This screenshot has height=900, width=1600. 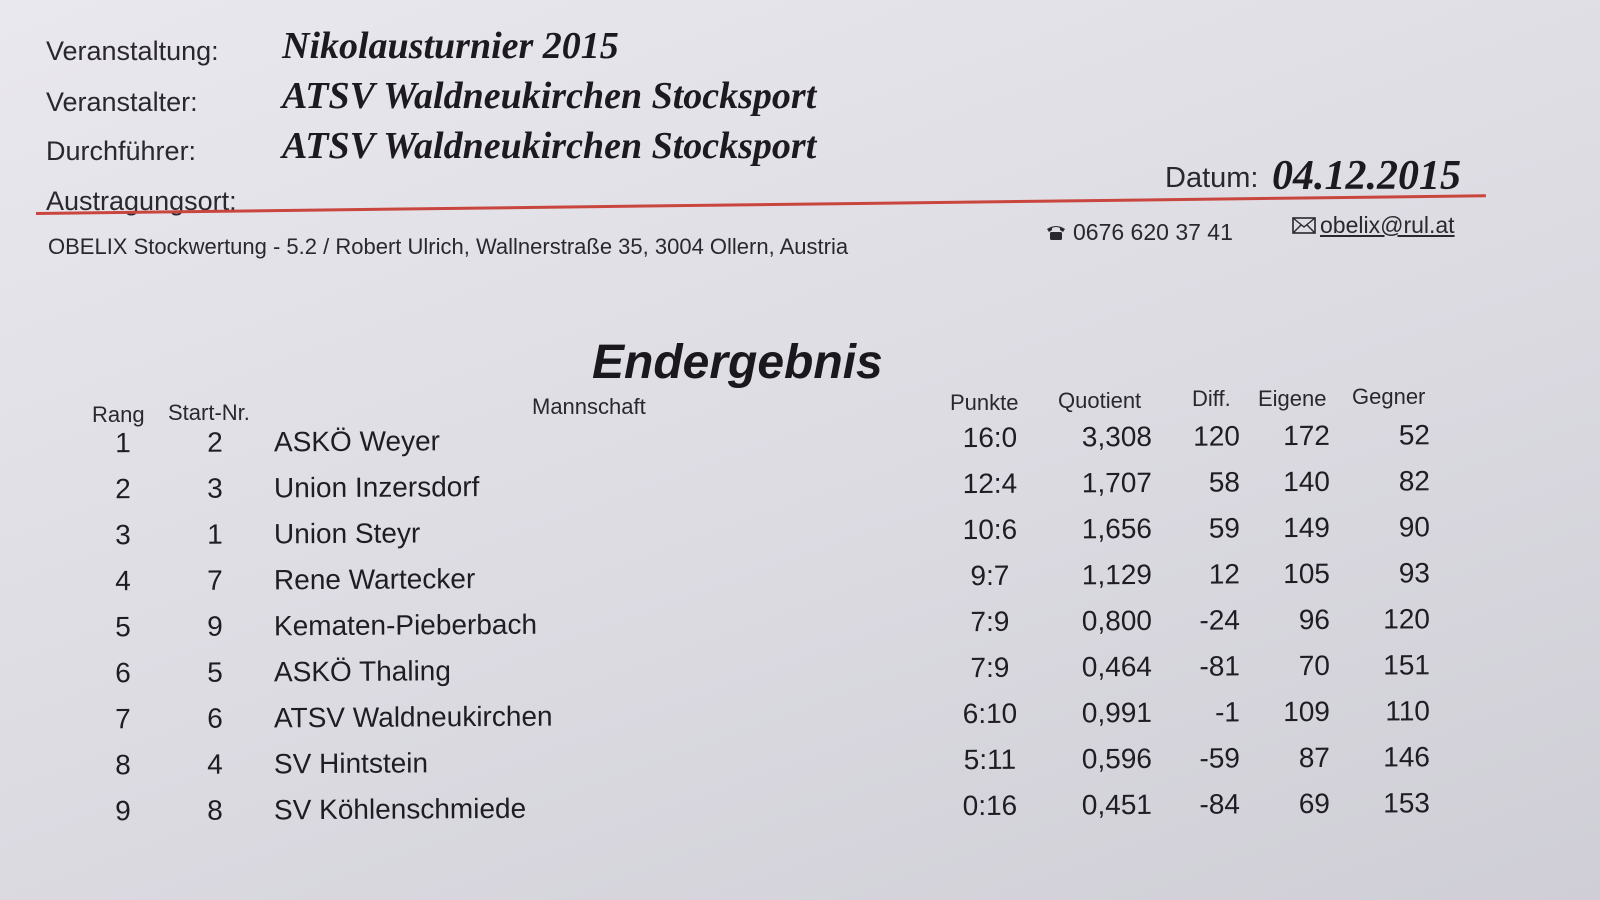 I want to click on own-score-cell: 172, so click(x=1307, y=435).